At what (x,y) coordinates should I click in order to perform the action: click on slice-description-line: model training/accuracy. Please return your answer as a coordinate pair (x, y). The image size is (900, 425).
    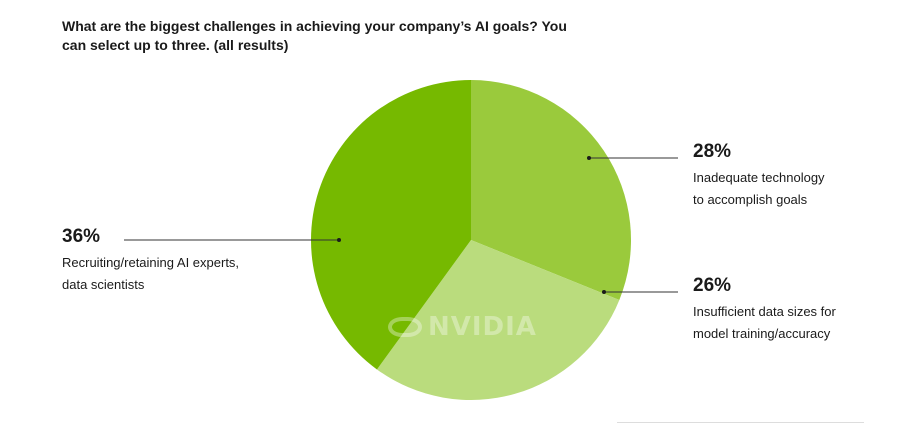
    Looking at the image, I should click on (762, 333).